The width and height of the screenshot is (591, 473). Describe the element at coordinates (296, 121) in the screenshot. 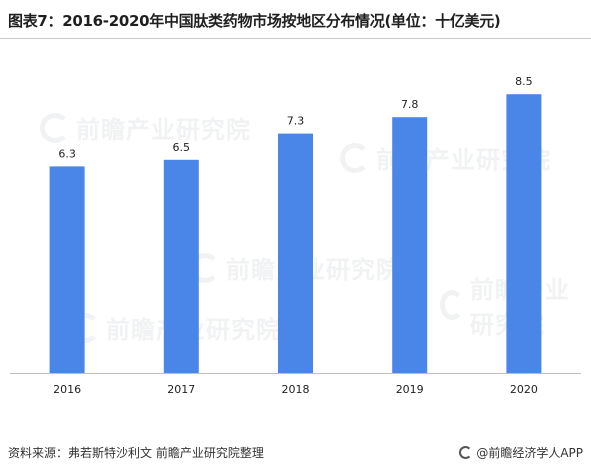

I see `data-label-2018: 7.3` at that location.